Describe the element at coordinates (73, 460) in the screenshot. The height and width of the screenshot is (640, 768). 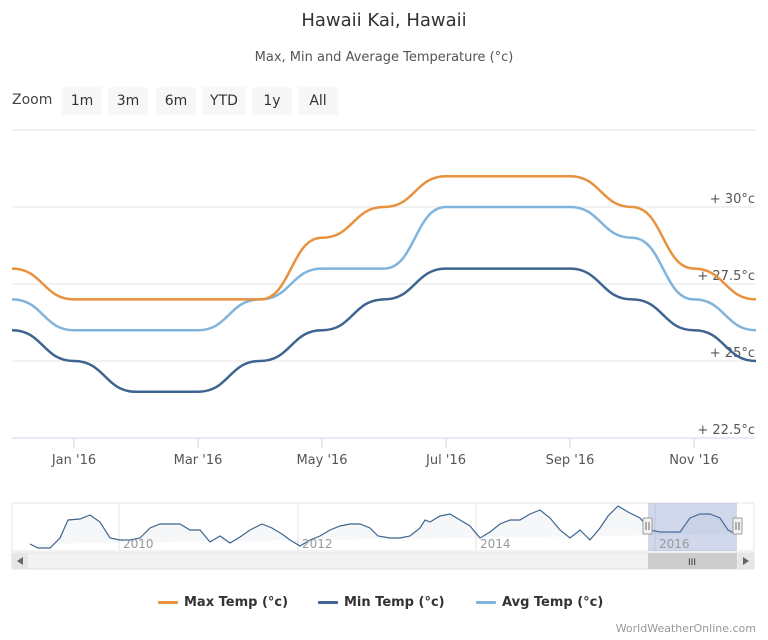
I see `x-tick-label: Jan '16` at that location.